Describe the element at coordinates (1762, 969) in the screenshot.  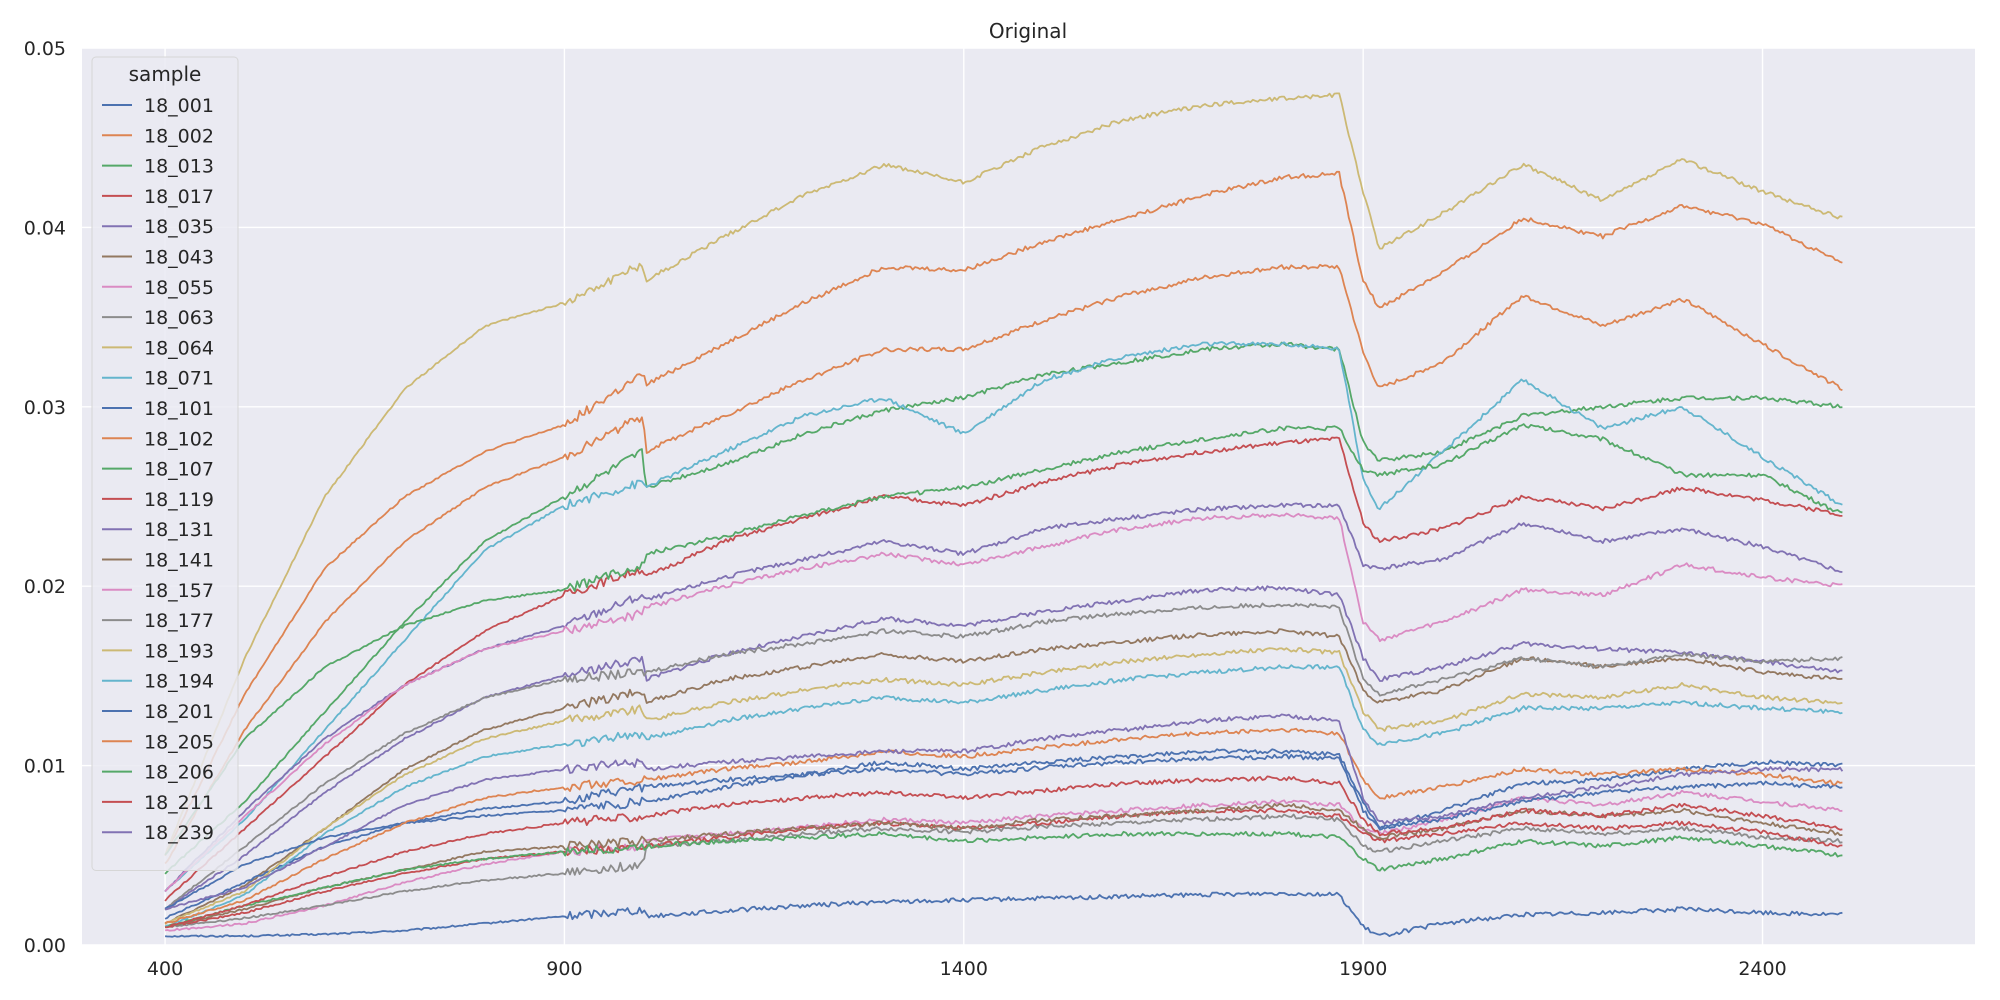
I see `x-tick-label: 2400` at that location.